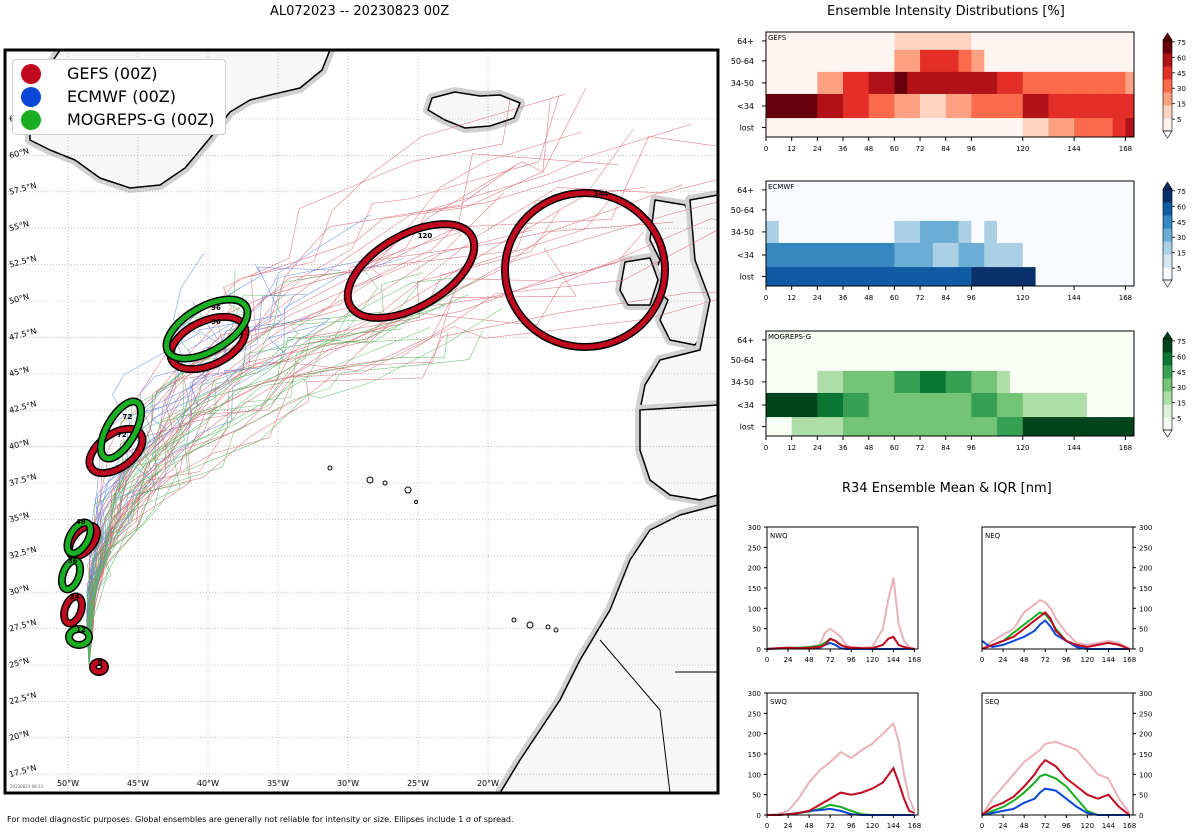  I want to click on r34-x-label: 120, so click(872, 660).